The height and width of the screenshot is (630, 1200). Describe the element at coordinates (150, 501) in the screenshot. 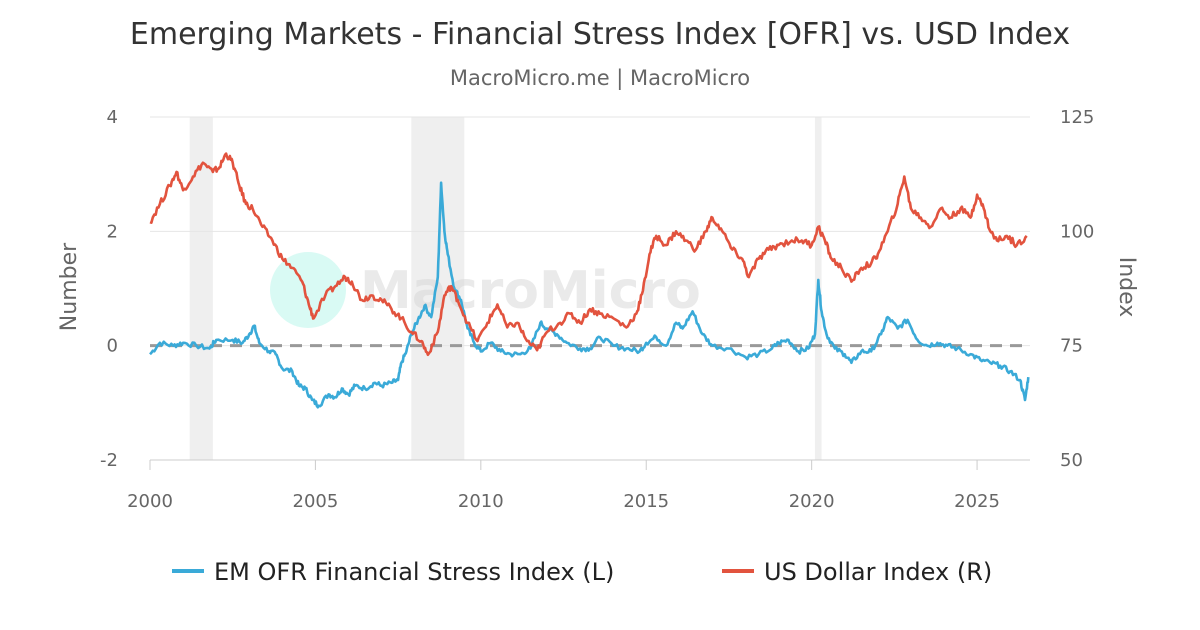

I see `x-tick-label: 2000` at that location.